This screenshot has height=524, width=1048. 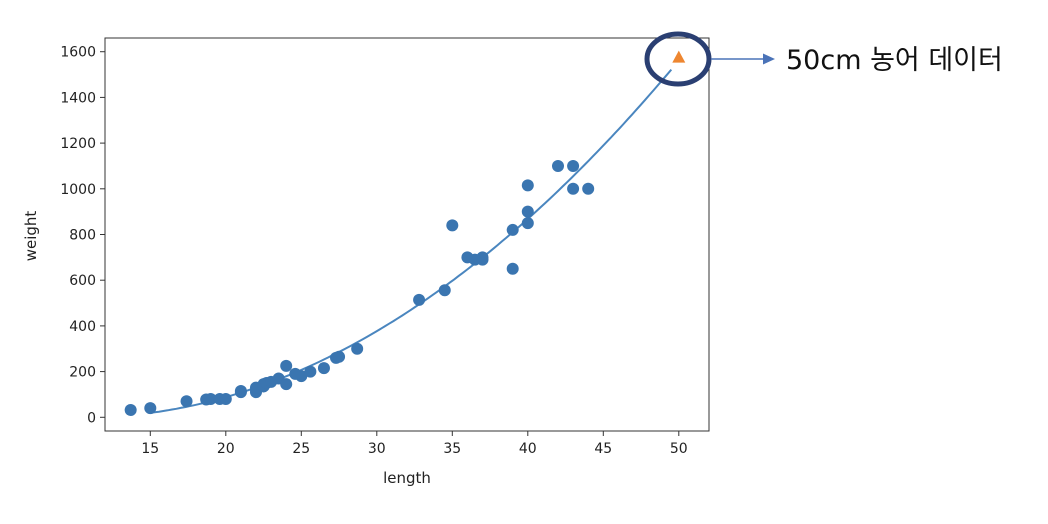 I want to click on x-tick-label: 50, so click(x=679, y=449).